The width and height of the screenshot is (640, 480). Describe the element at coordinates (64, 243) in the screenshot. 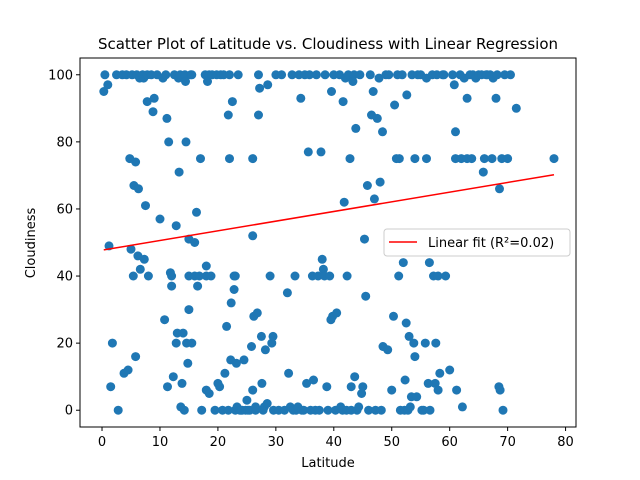

I see `y-axis: 0 20 40 60 80 100` at that location.